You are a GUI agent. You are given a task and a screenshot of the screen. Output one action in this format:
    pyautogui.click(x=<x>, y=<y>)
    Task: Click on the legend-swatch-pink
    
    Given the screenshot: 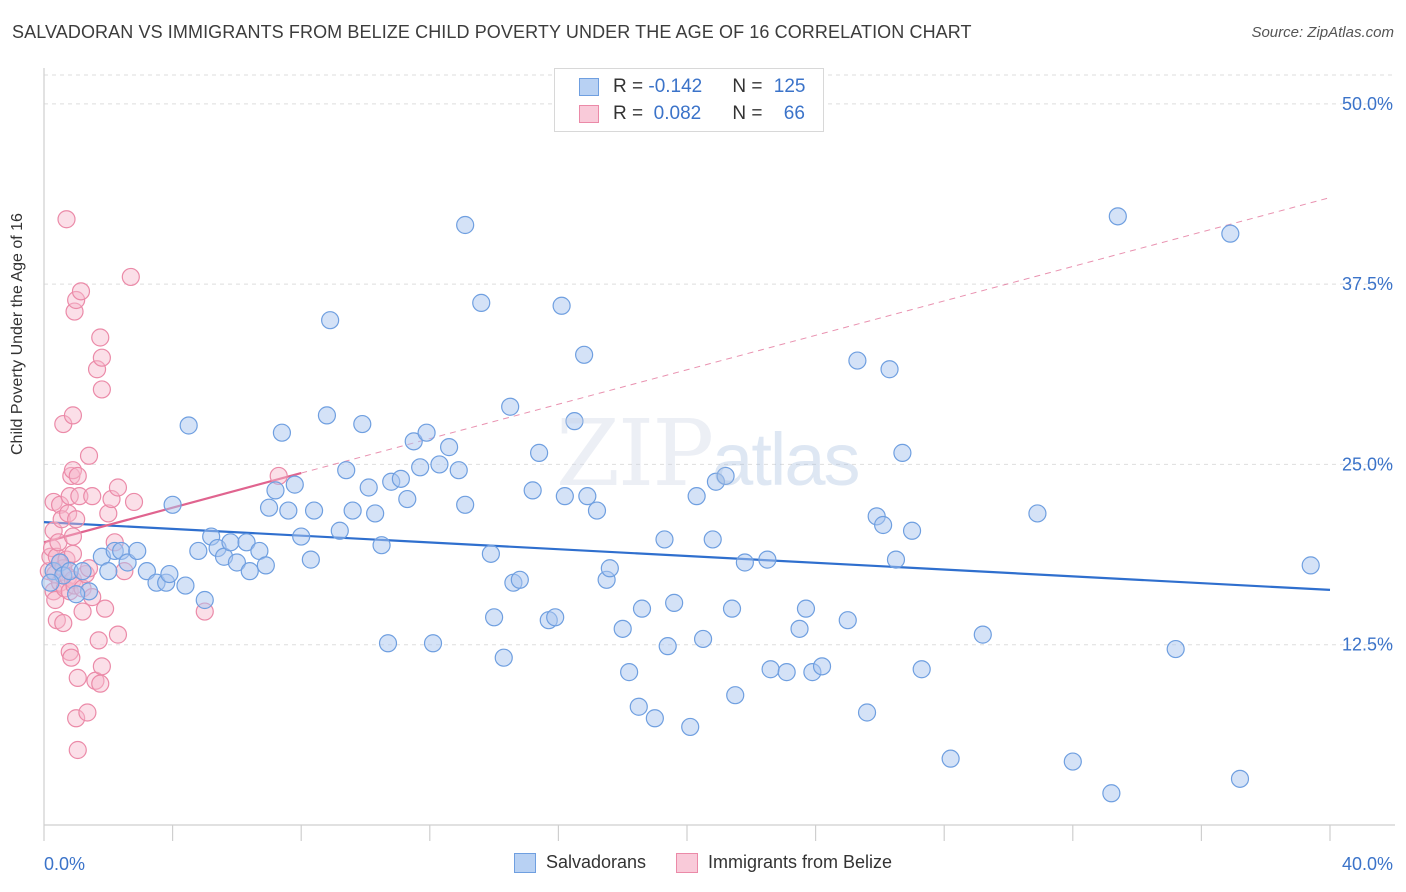 What is the action you would take?
    pyautogui.click(x=589, y=114)
    